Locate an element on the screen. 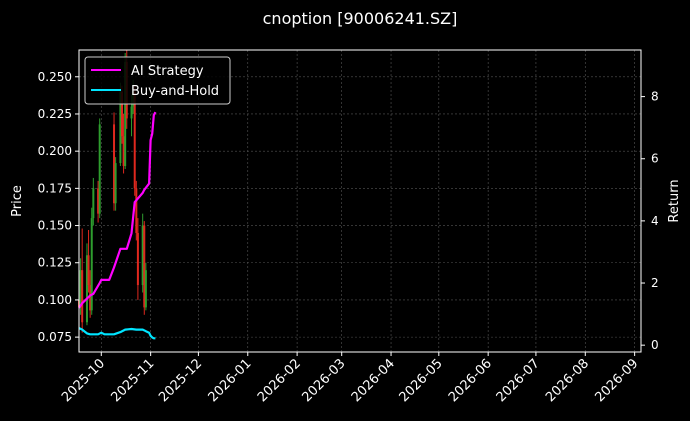  x-tick-label: 2026-01 is located at coordinates (230, 380).